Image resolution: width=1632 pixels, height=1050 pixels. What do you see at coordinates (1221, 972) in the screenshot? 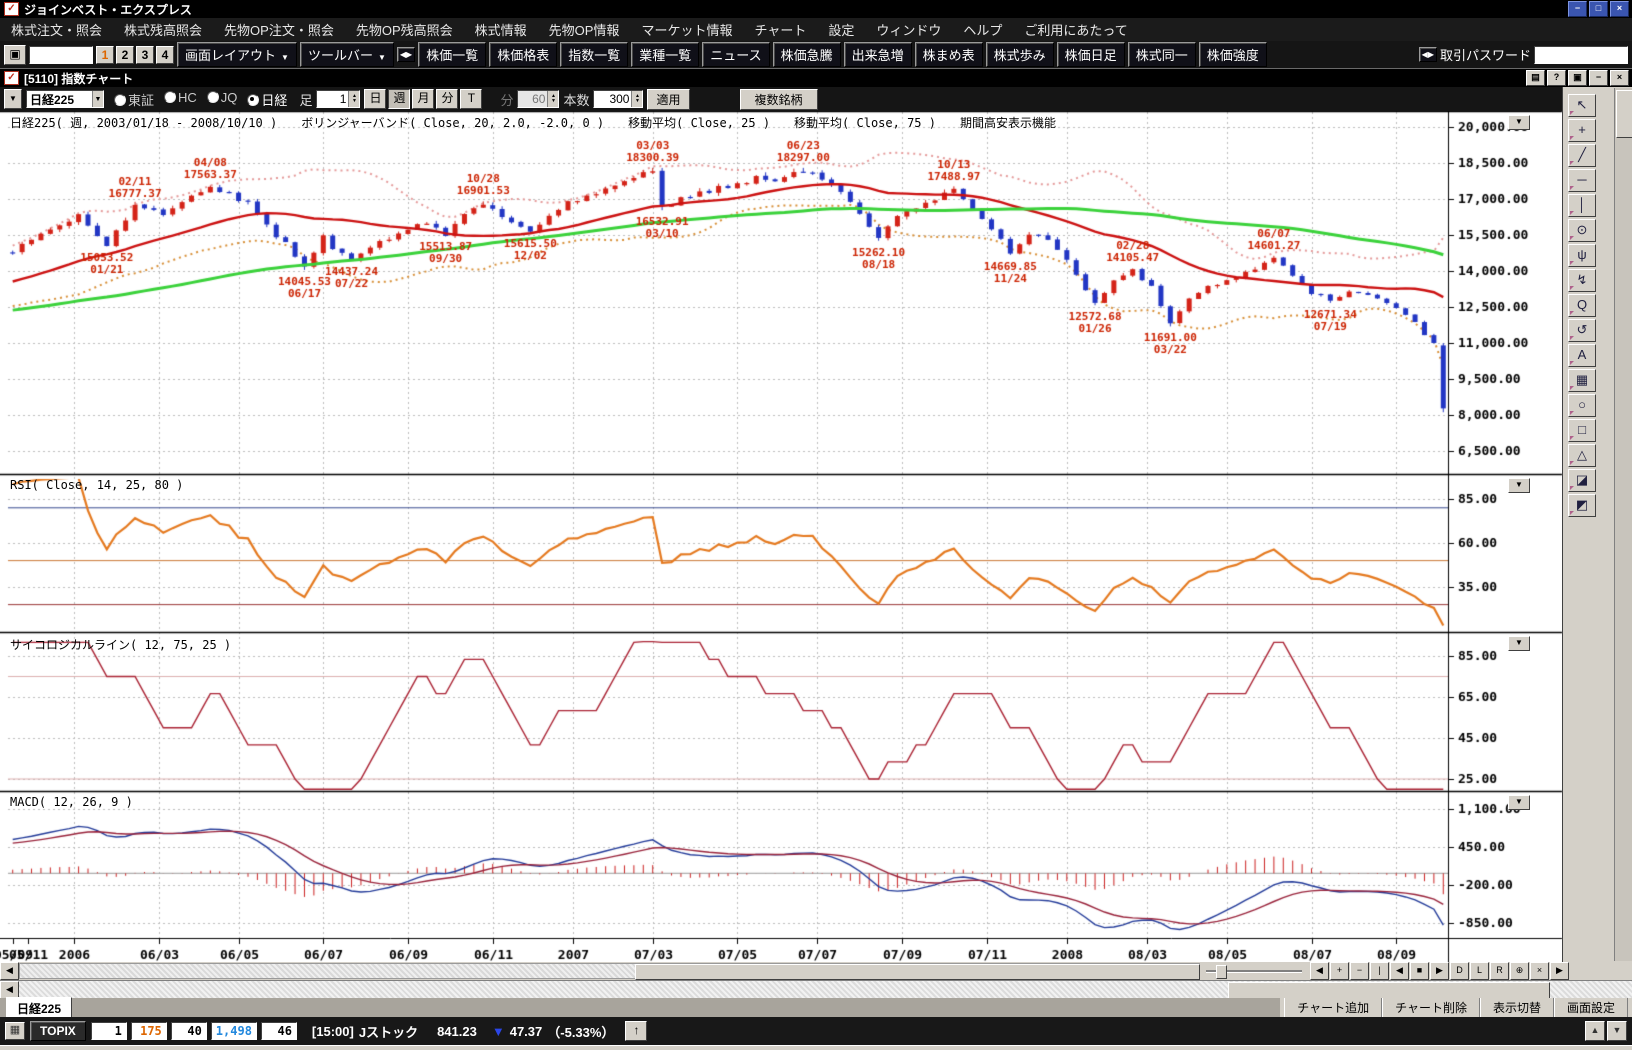
I see `zoom-slider-thumb` at bounding box center [1221, 972].